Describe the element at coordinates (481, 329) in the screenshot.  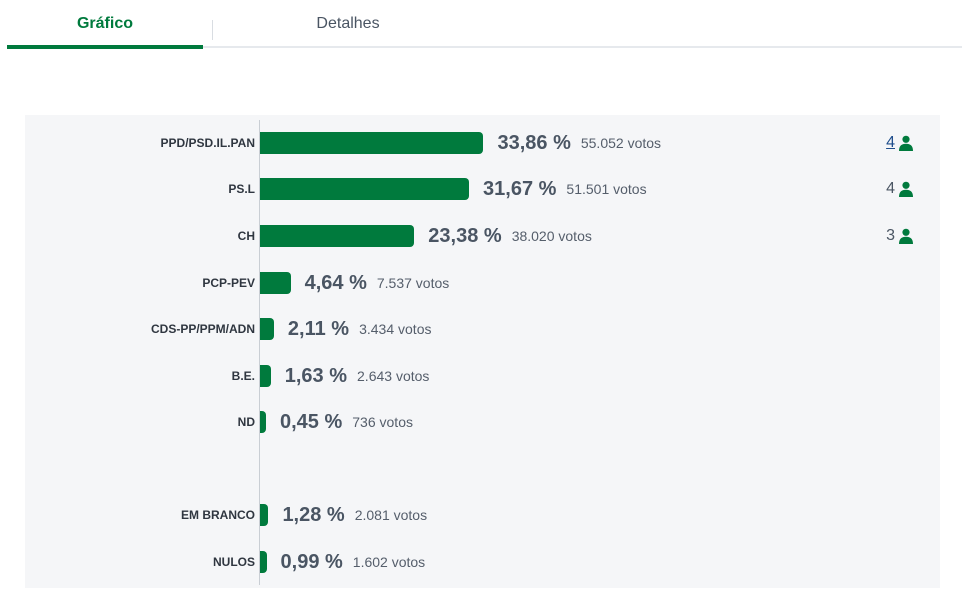
I see `chart-row: CDS-PP/PPM/ADN 2,11 % 3.434 votos` at that location.